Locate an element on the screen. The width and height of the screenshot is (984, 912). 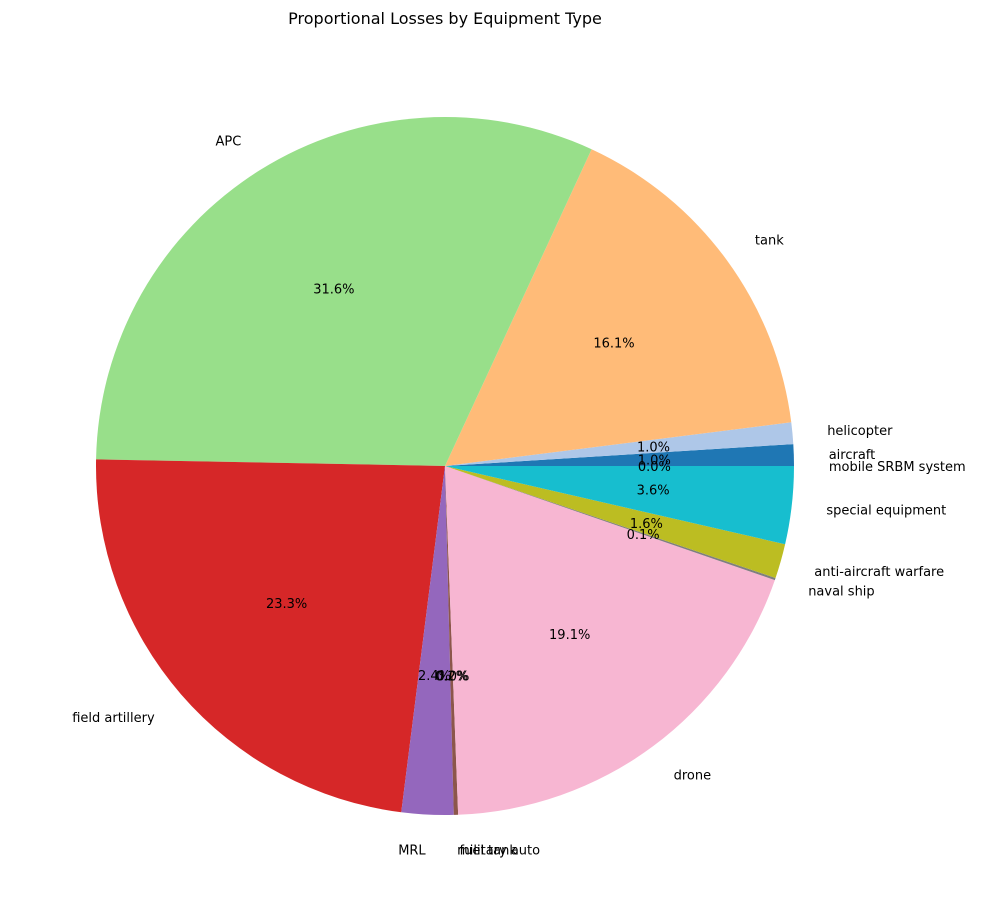
category-label-helicopter: helicopter is located at coordinates (860, 431).